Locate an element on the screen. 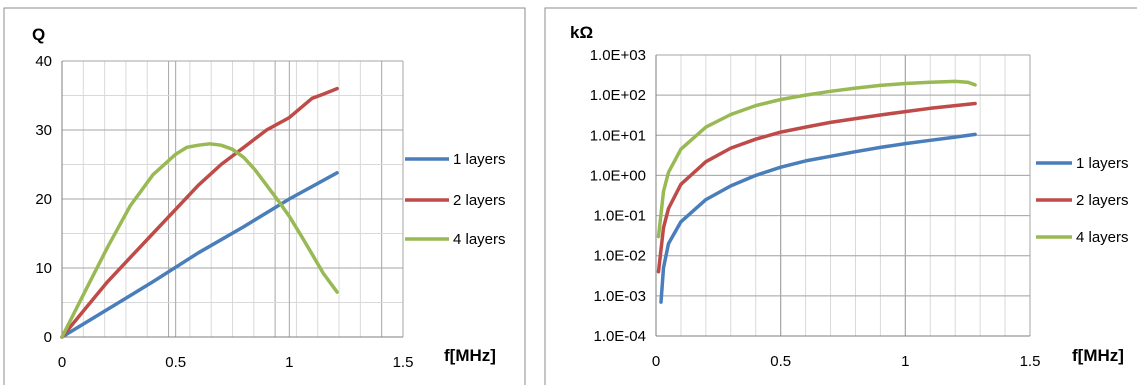  y-tick-label: 10 is located at coordinates (43, 268).